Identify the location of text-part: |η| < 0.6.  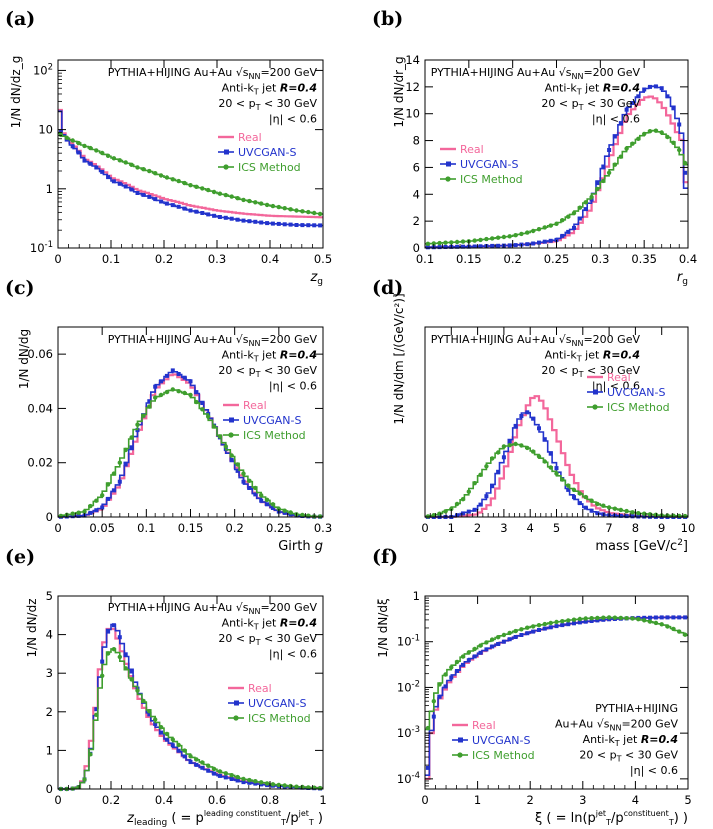
(293, 386).